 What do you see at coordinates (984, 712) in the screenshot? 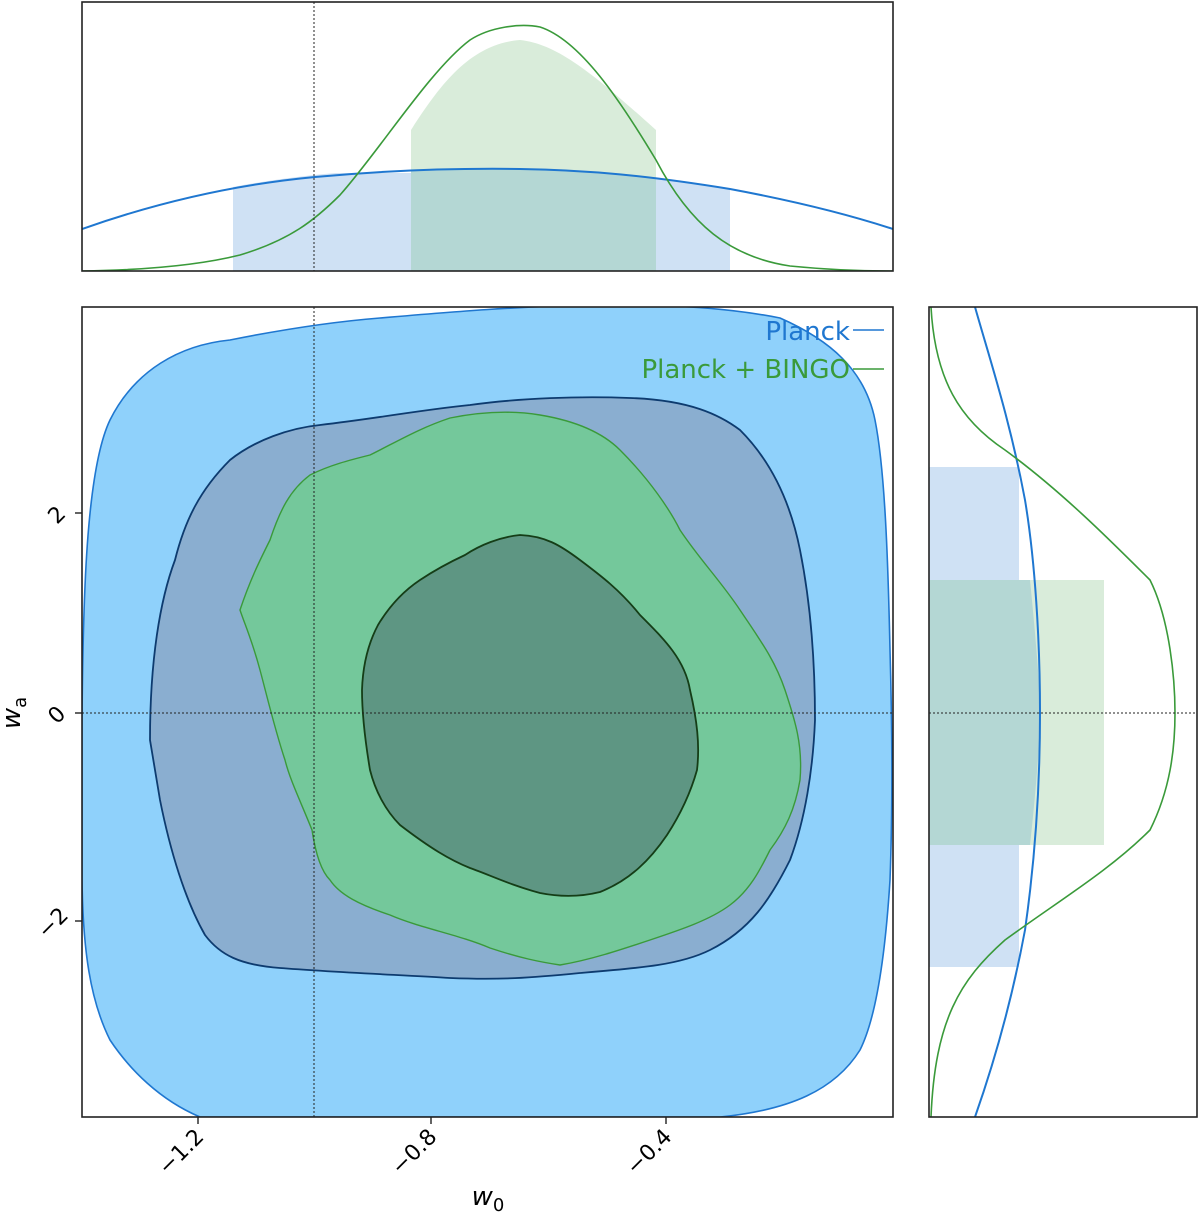
I see `overlap-band-right` at bounding box center [984, 712].